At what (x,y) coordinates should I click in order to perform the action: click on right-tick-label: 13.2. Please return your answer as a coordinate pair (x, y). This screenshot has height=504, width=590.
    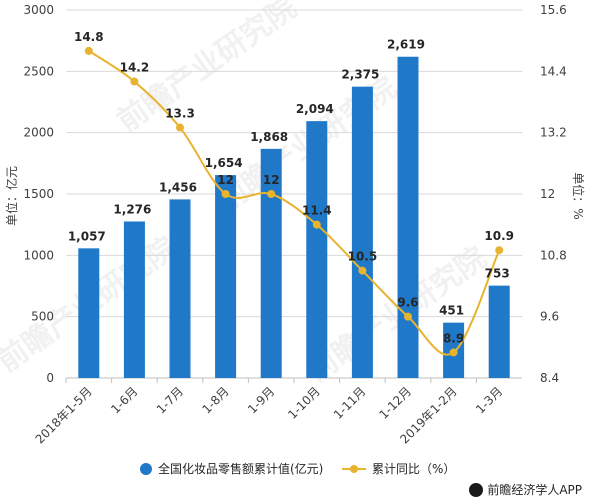
    Looking at the image, I should click on (553, 133).